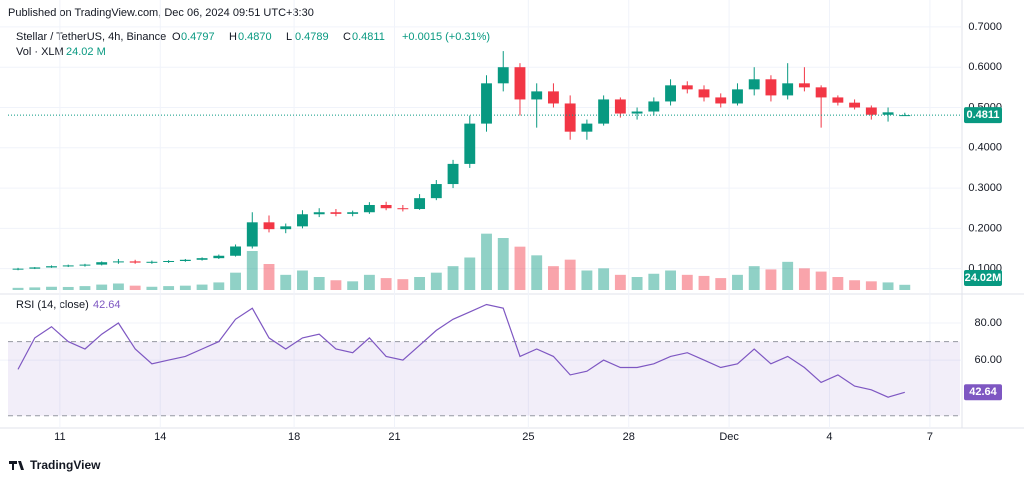  What do you see at coordinates (988, 323) in the screenshot?
I see `rsi-tick-label: 80.00` at bounding box center [988, 323].